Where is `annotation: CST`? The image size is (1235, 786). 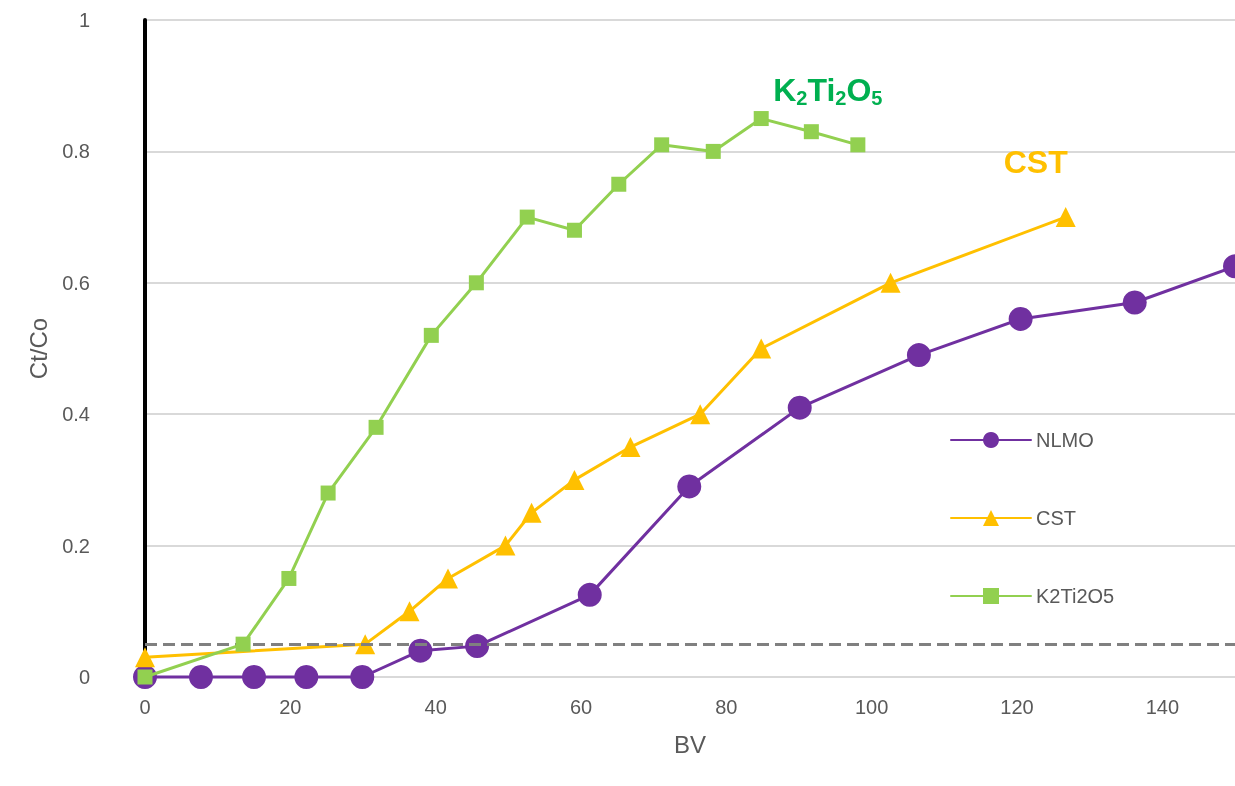
annotation: CST is located at coordinates (1036, 162).